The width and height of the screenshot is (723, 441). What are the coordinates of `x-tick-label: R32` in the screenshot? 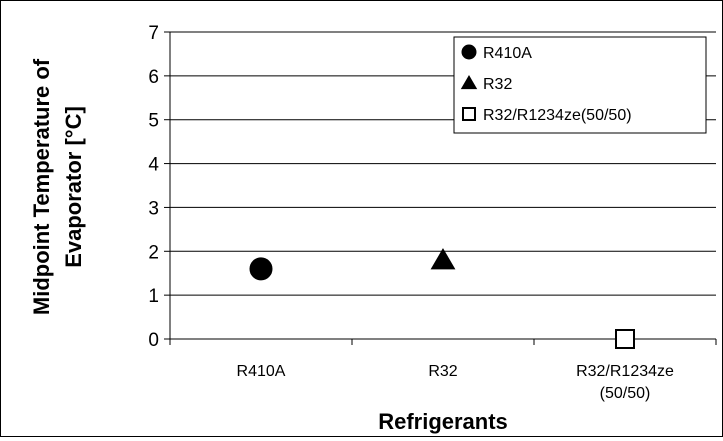 It's located at (442, 371).